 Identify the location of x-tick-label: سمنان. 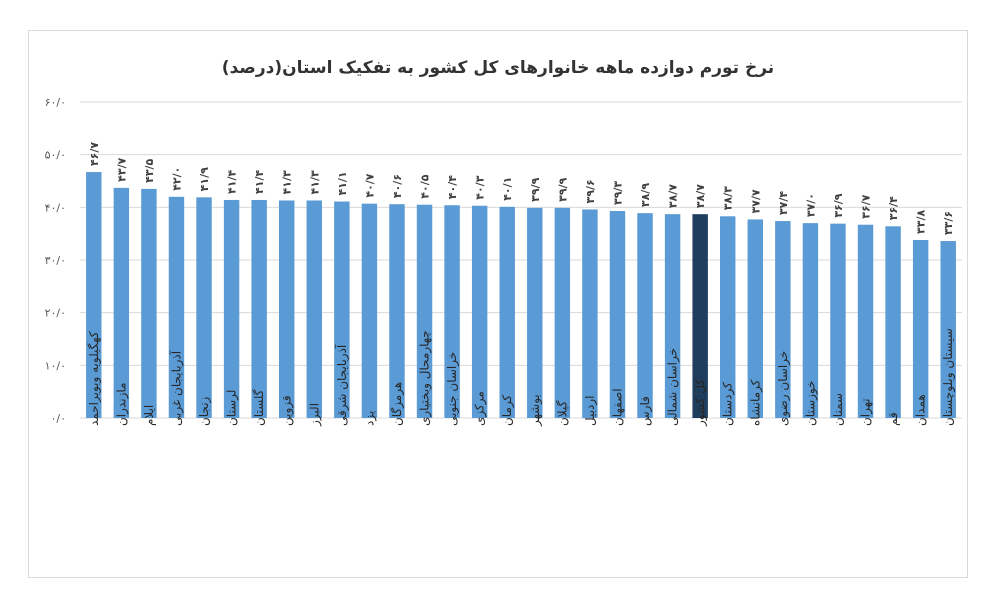
(838, 409).